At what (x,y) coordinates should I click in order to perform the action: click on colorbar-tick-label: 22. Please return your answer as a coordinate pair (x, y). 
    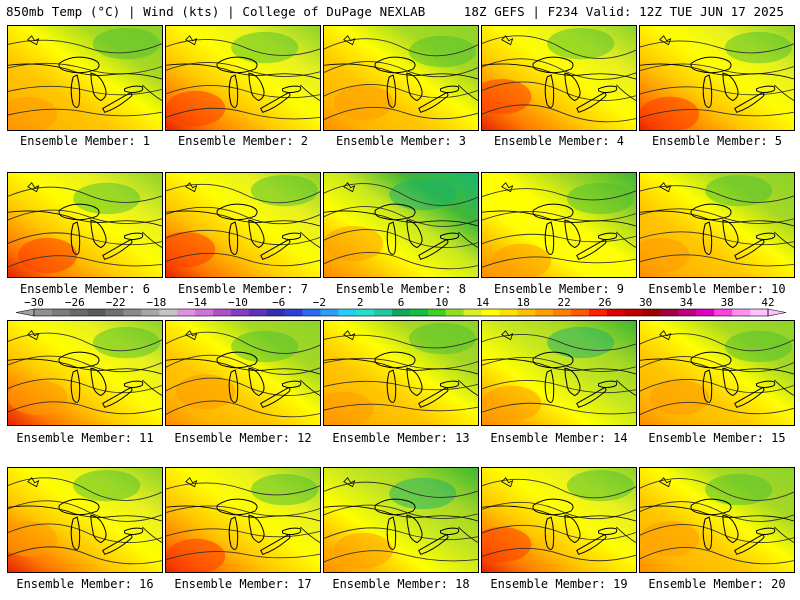
    Looking at the image, I should click on (563, 302).